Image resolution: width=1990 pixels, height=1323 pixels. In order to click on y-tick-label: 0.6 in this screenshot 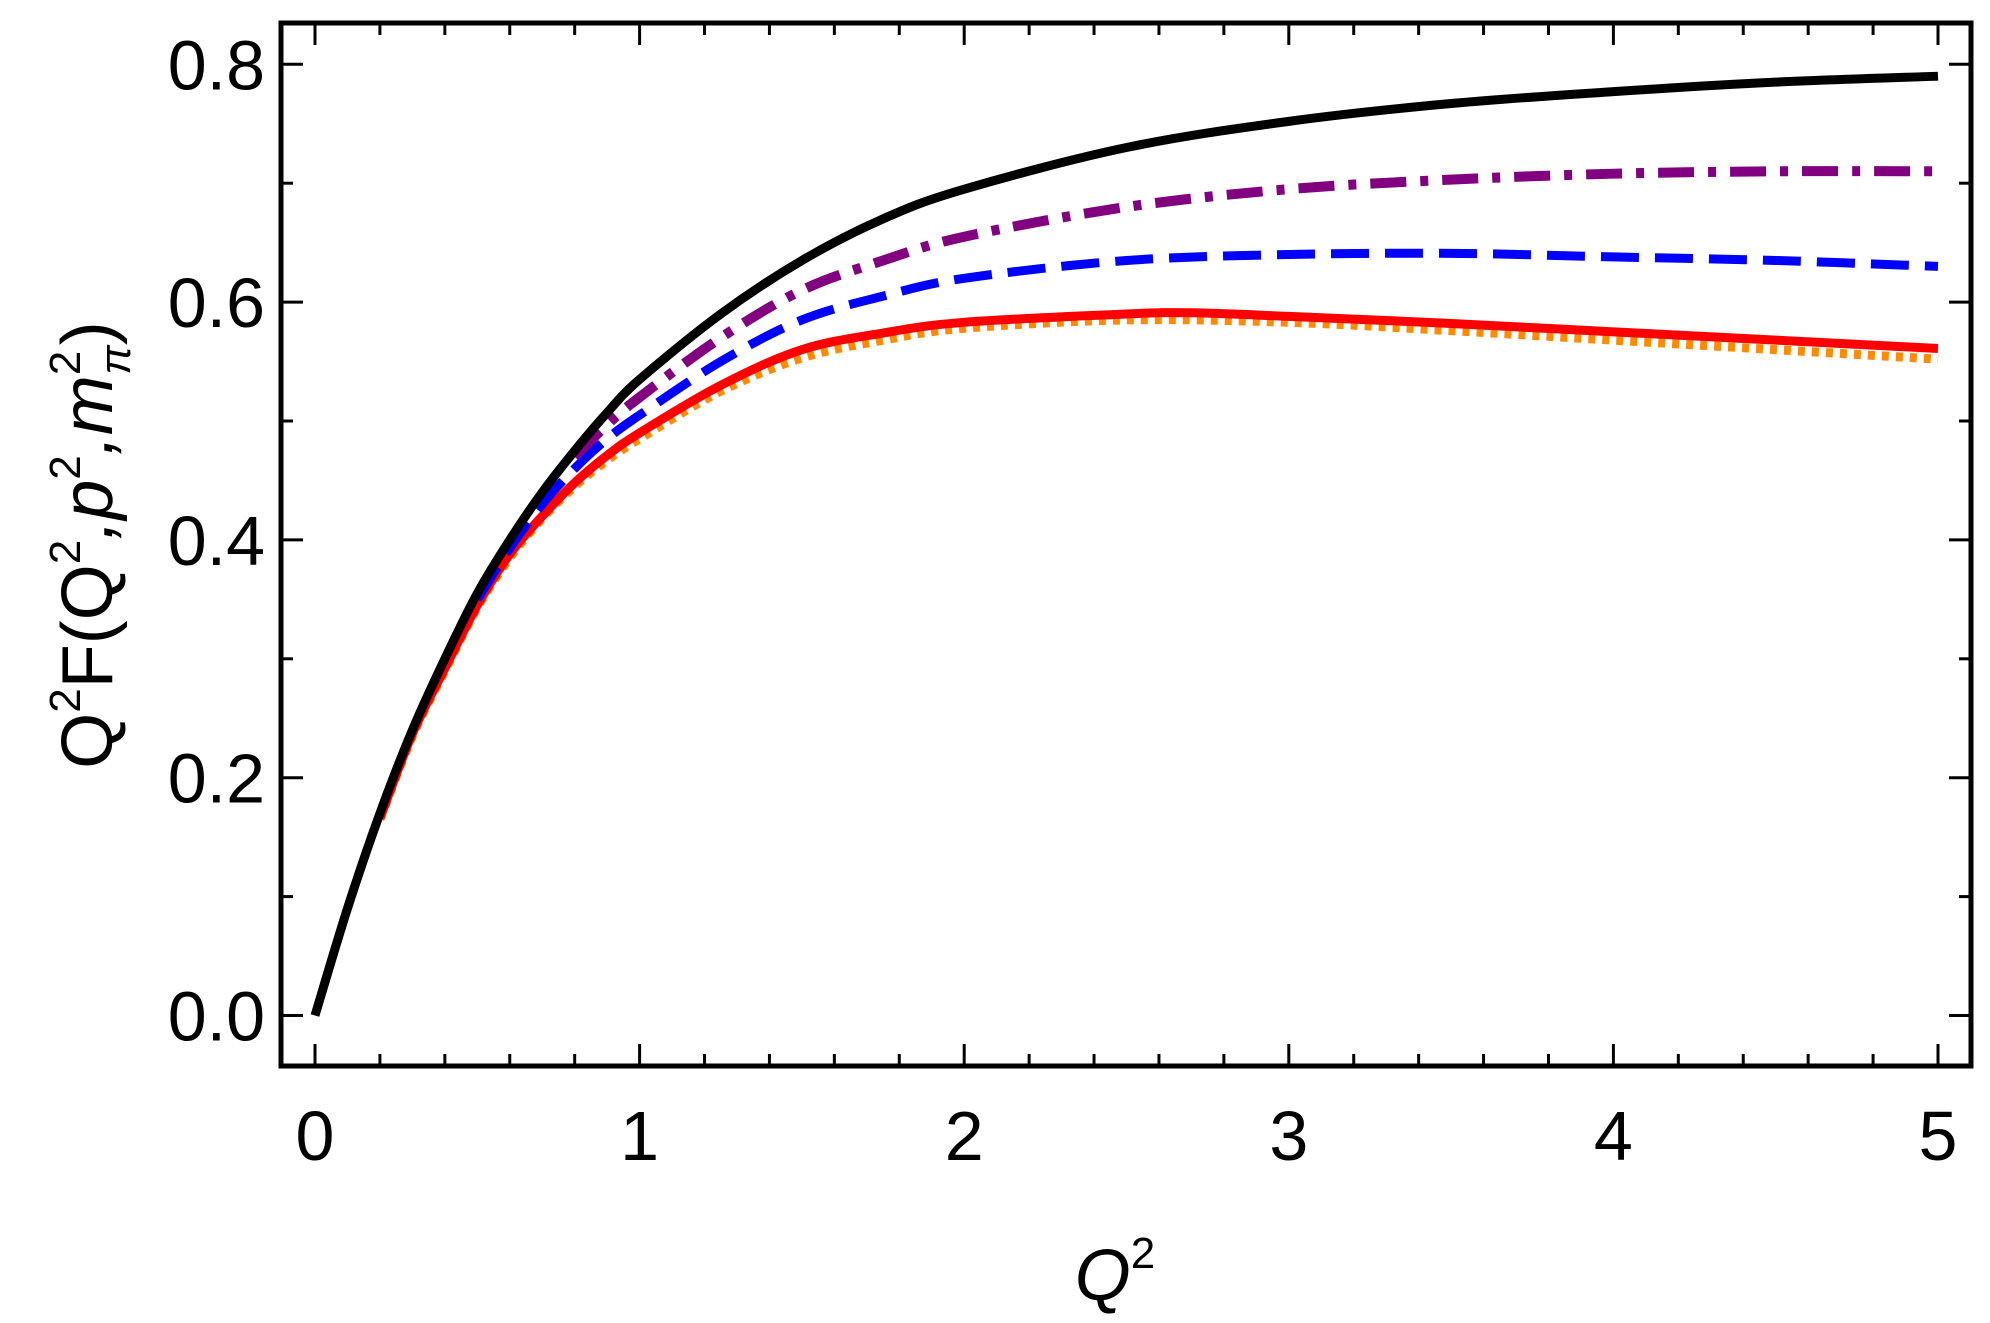, I will do `click(216, 303)`.